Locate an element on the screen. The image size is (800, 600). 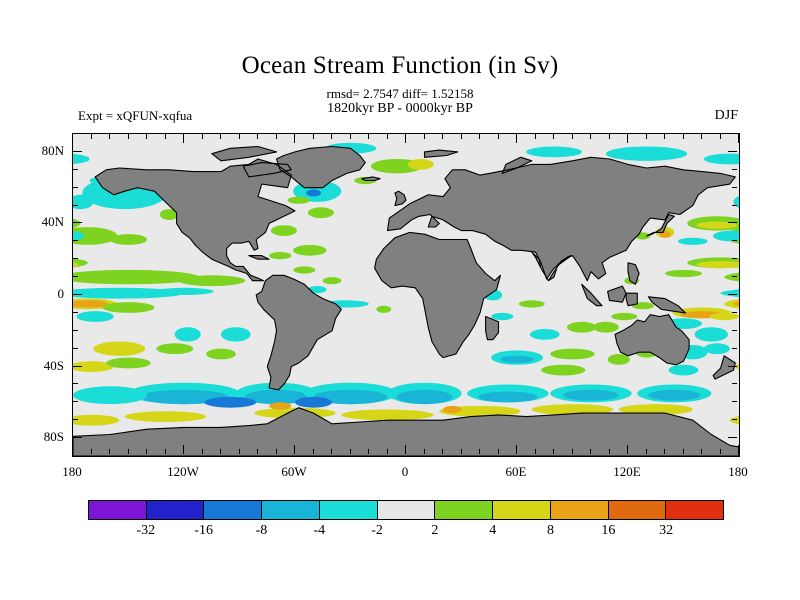
coastline-eurasia is located at coordinates (561, 219).